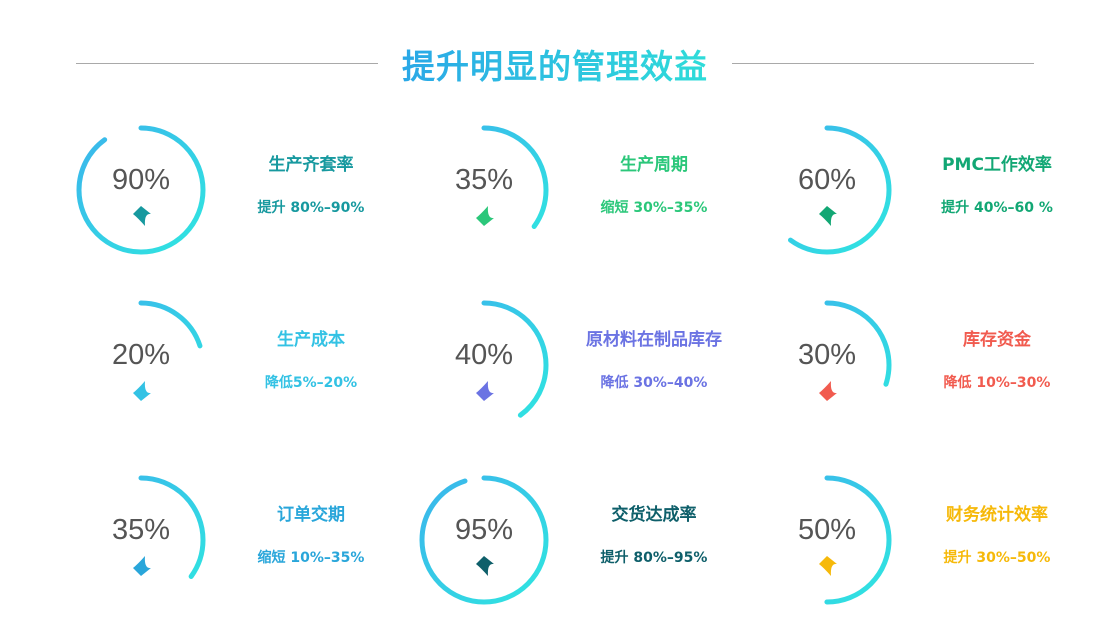 This screenshot has width=1109, height=630. Describe the element at coordinates (654, 558) in the screenshot. I see `metric-description: 提升 80%–95%` at that location.